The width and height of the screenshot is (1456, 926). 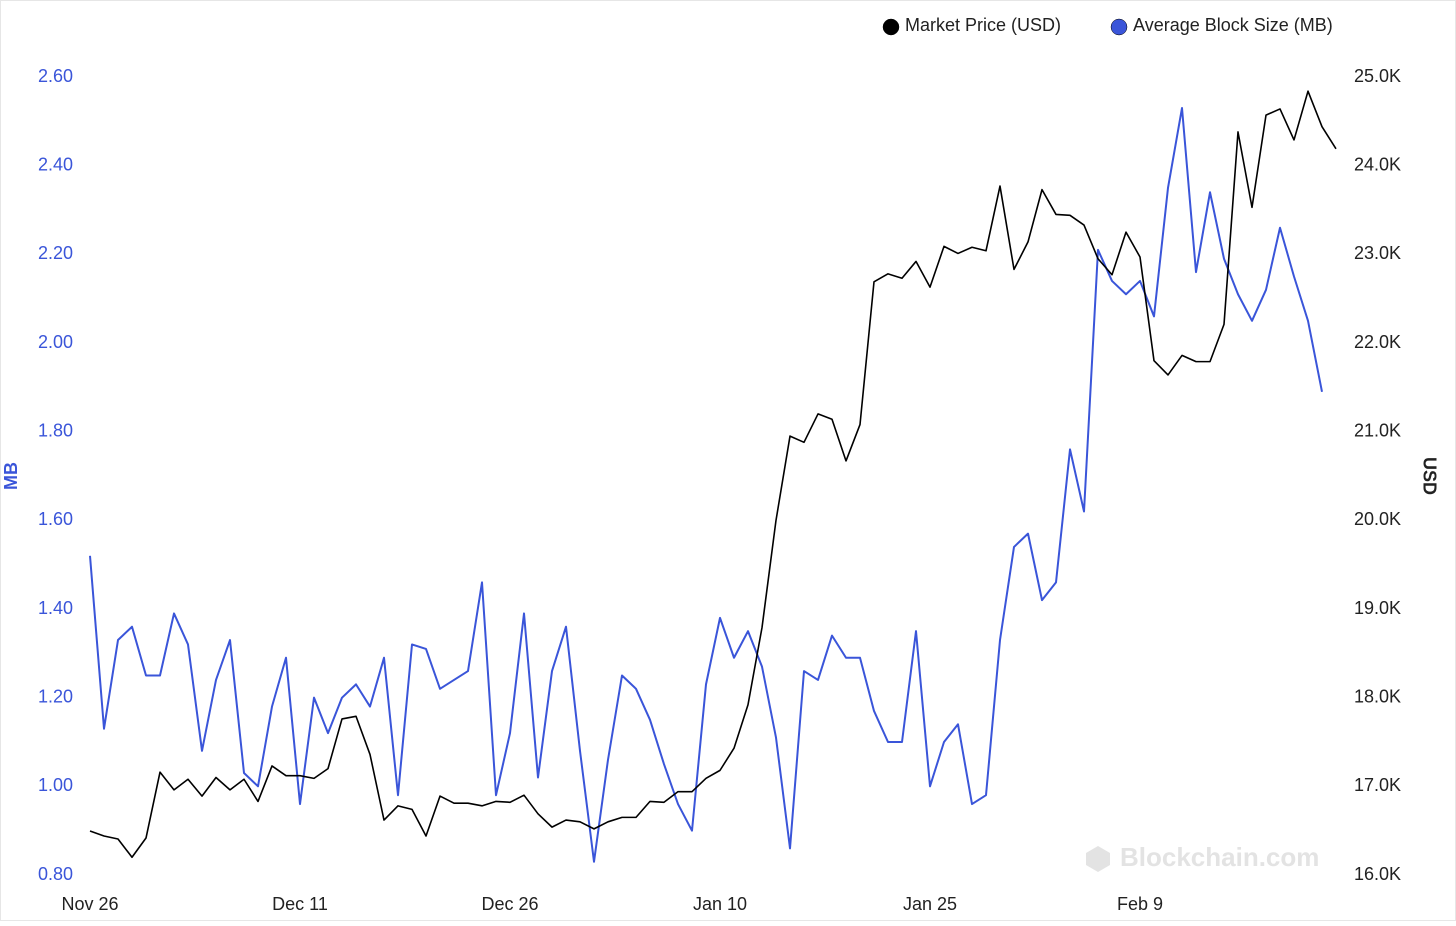 What do you see at coordinates (11, 476) in the screenshot?
I see `y-axis-title: MB` at bounding box center [11, 476].